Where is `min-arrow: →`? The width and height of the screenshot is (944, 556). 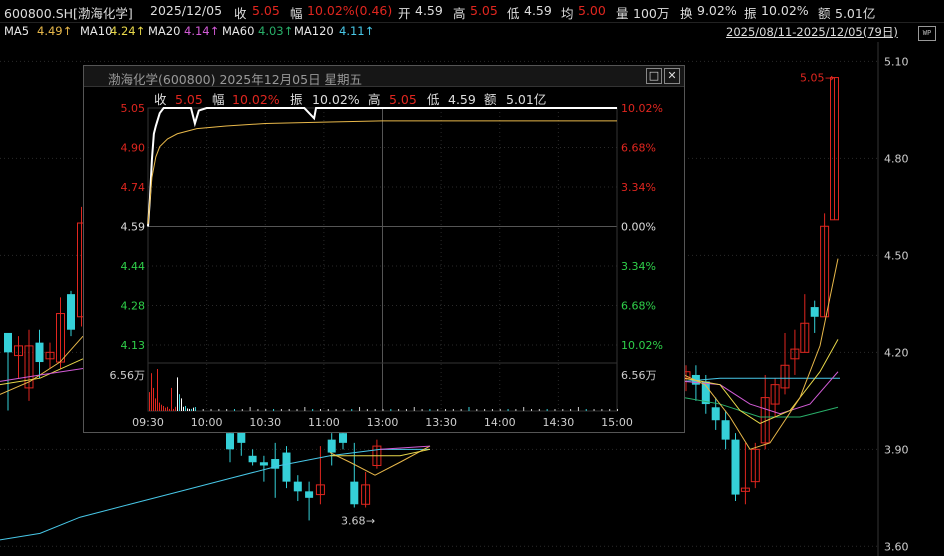 min-arrow: → is located at coordinates (370, 520).